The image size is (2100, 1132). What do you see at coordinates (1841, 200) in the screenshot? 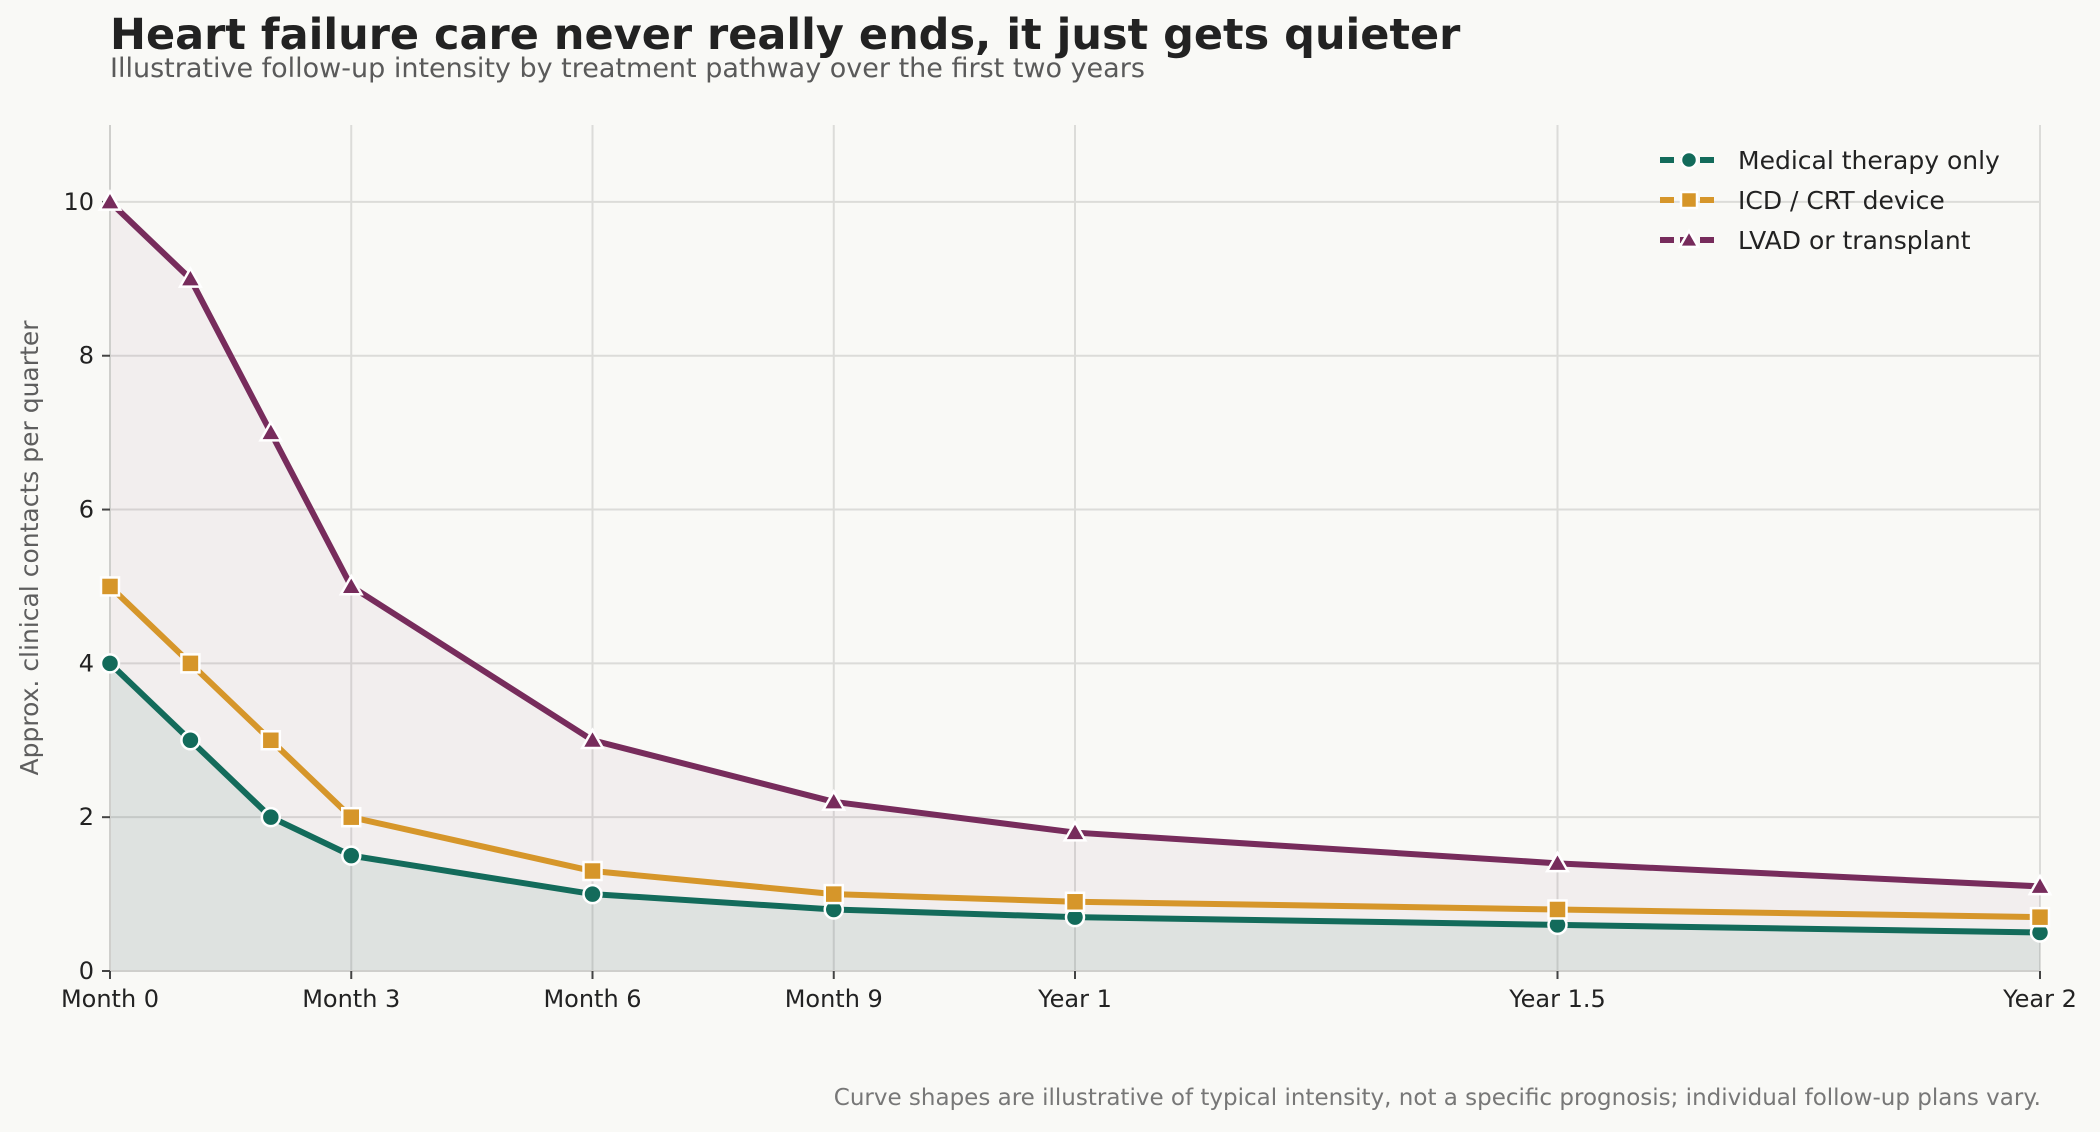
I see `legend-label: ICD / CRT device` at bounding box center [1841, 200].